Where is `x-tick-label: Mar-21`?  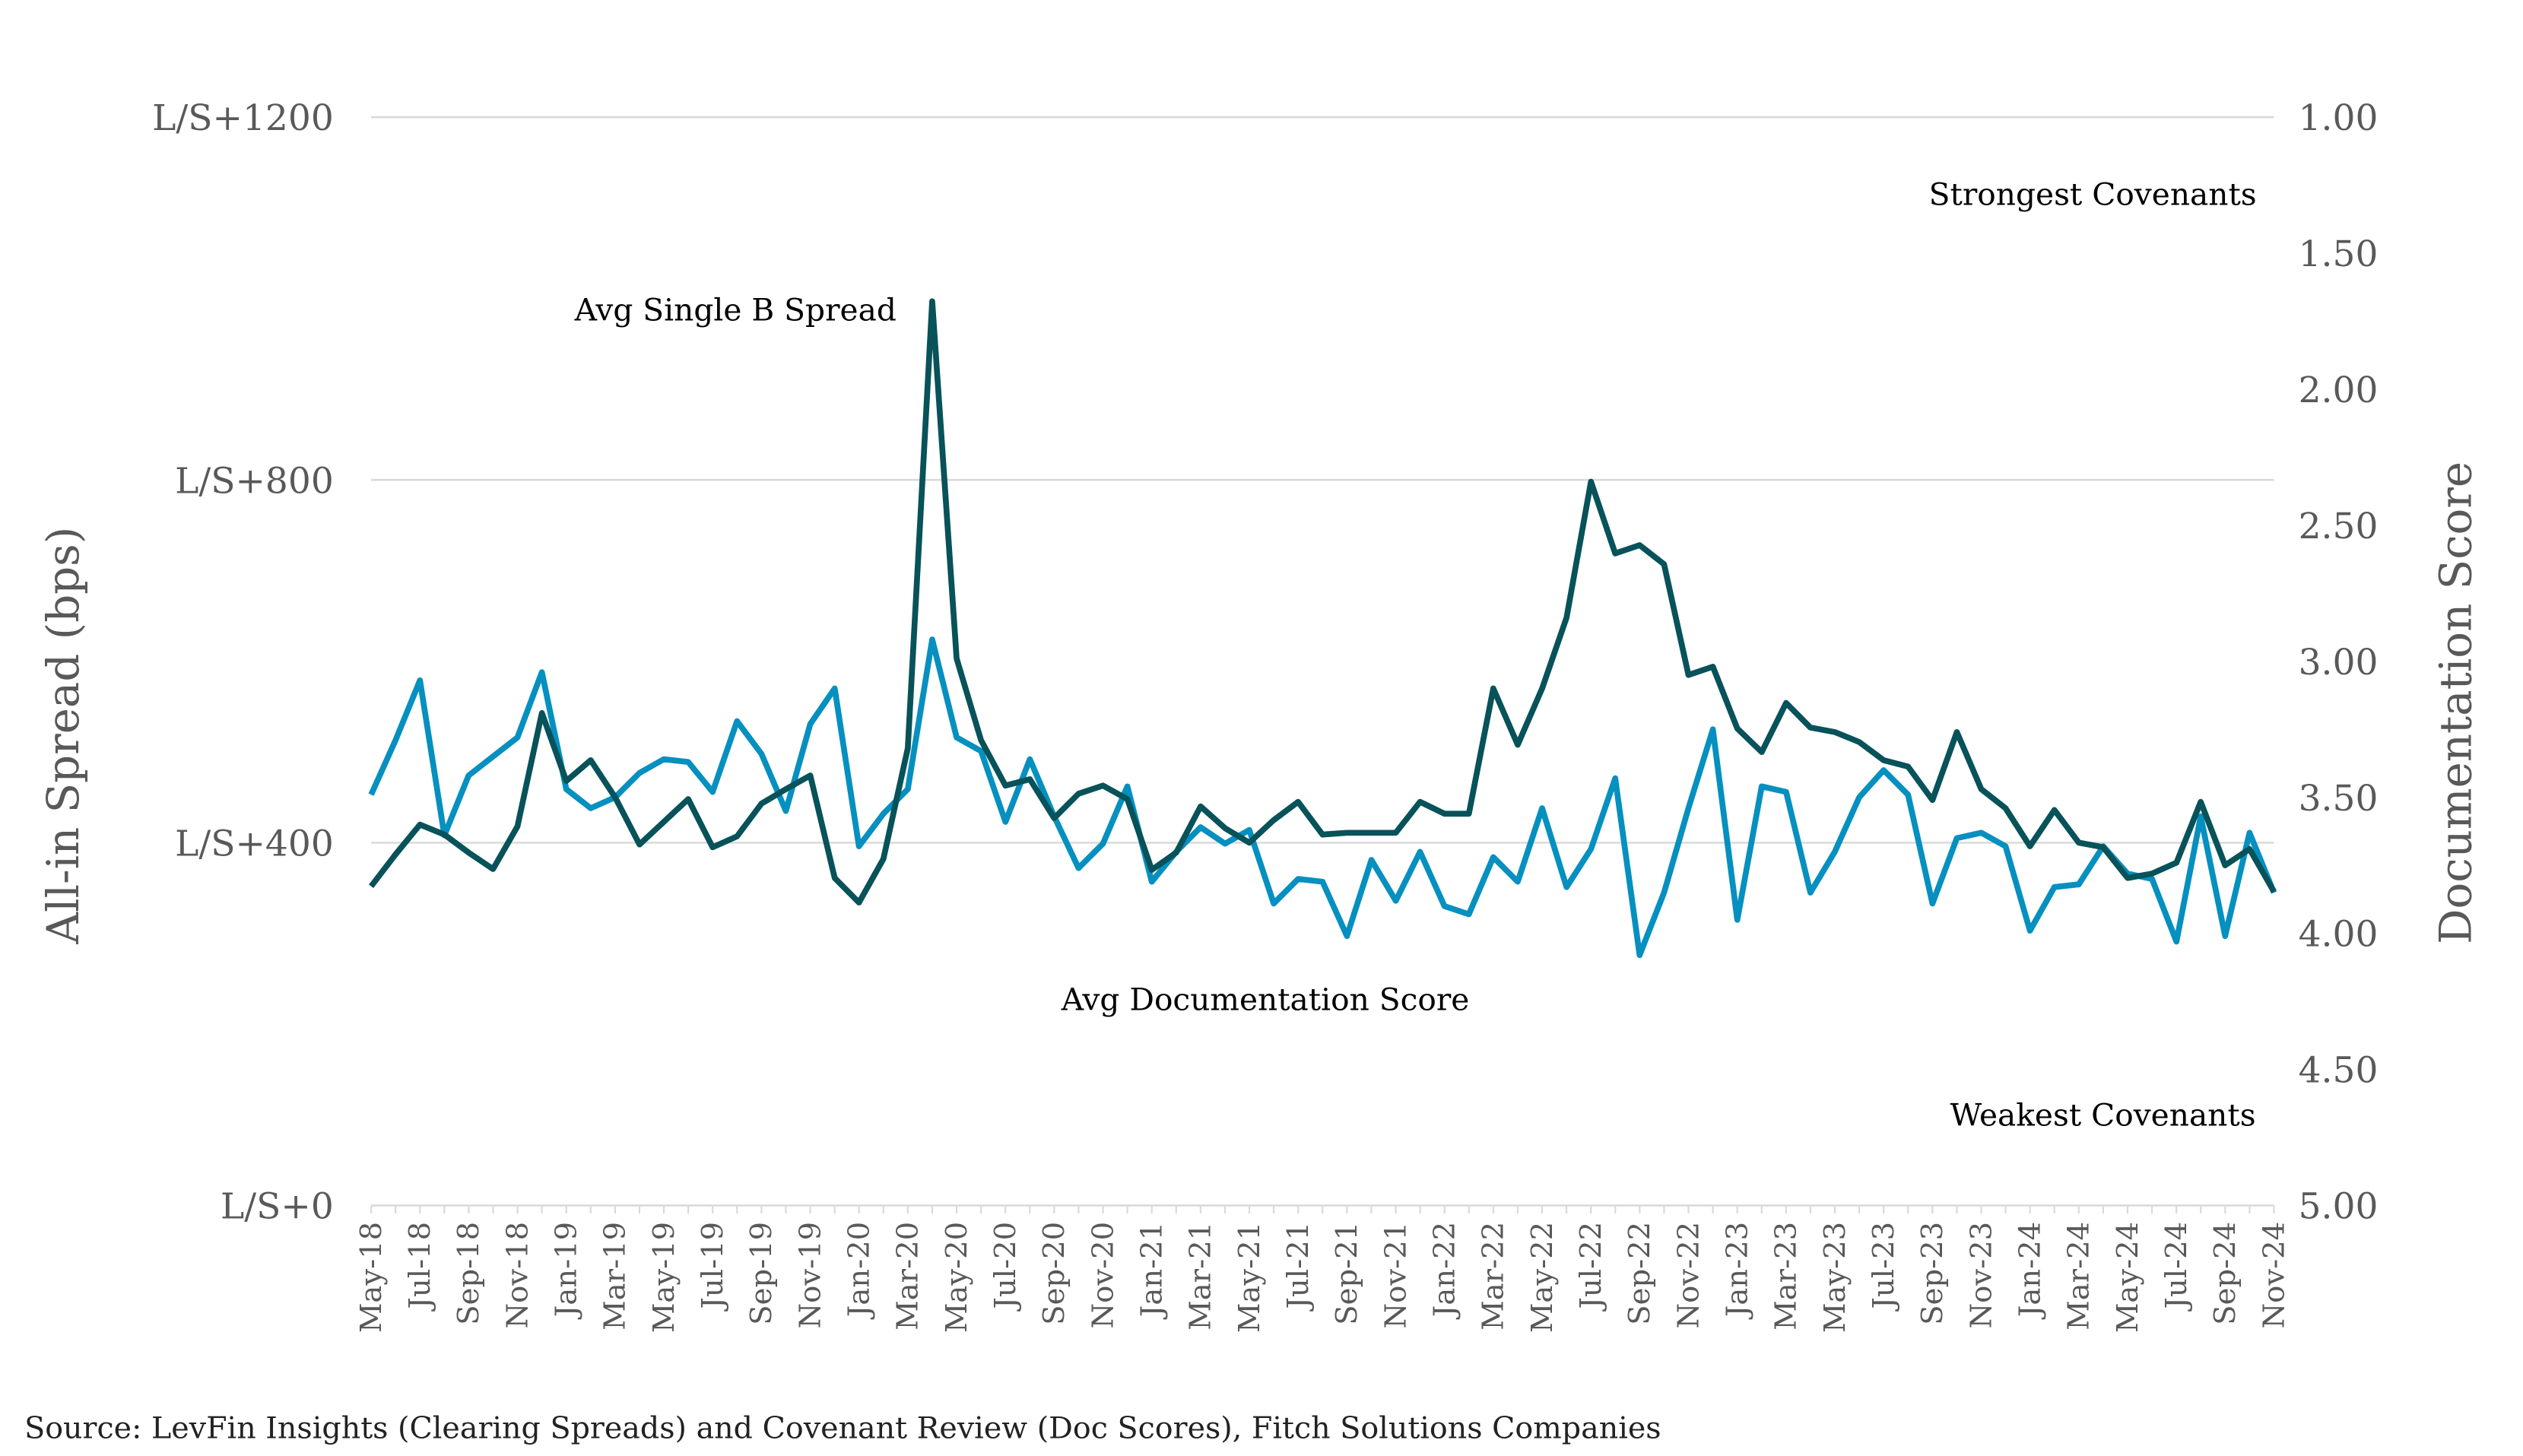
x-tick-label: Mar-21 is located at coordinates (1201, 1276).